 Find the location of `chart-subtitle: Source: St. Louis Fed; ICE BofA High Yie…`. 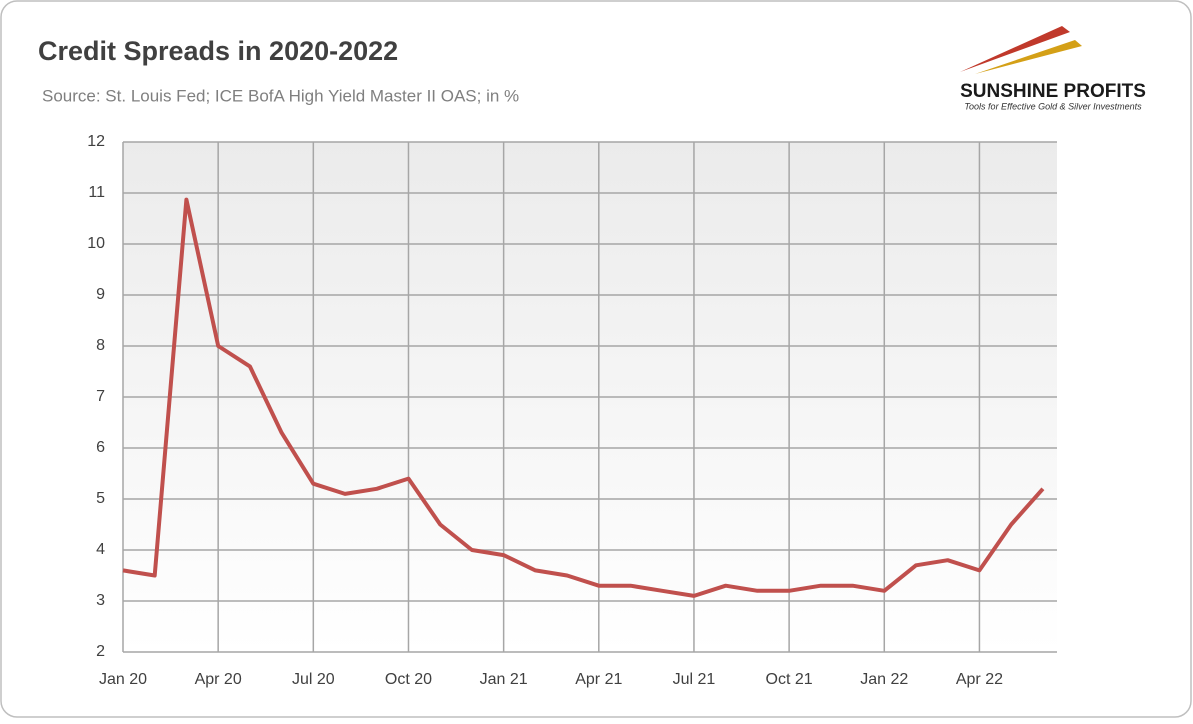

chart-subtitle: Source: St. Louis Fed; ICE BofA High Yie… is located at coordinates (280, 95).